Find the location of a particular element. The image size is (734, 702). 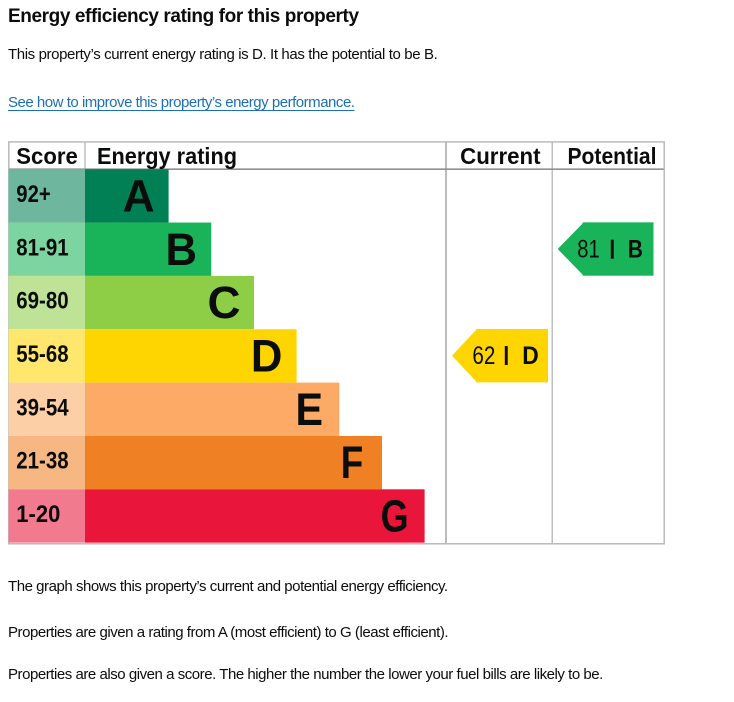

svg-text: 62 is located at coordinates (483, 356).